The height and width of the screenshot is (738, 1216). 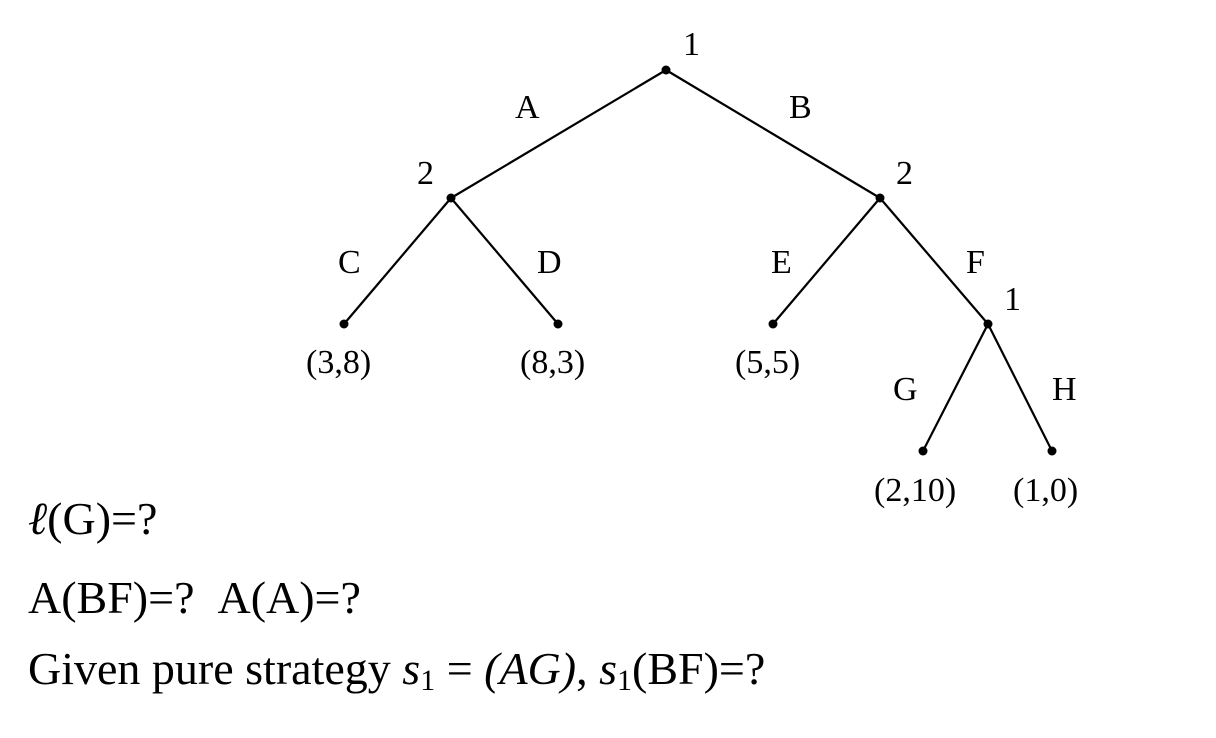 I want to click on edge-label-d: D, so click(x=549, y=262).